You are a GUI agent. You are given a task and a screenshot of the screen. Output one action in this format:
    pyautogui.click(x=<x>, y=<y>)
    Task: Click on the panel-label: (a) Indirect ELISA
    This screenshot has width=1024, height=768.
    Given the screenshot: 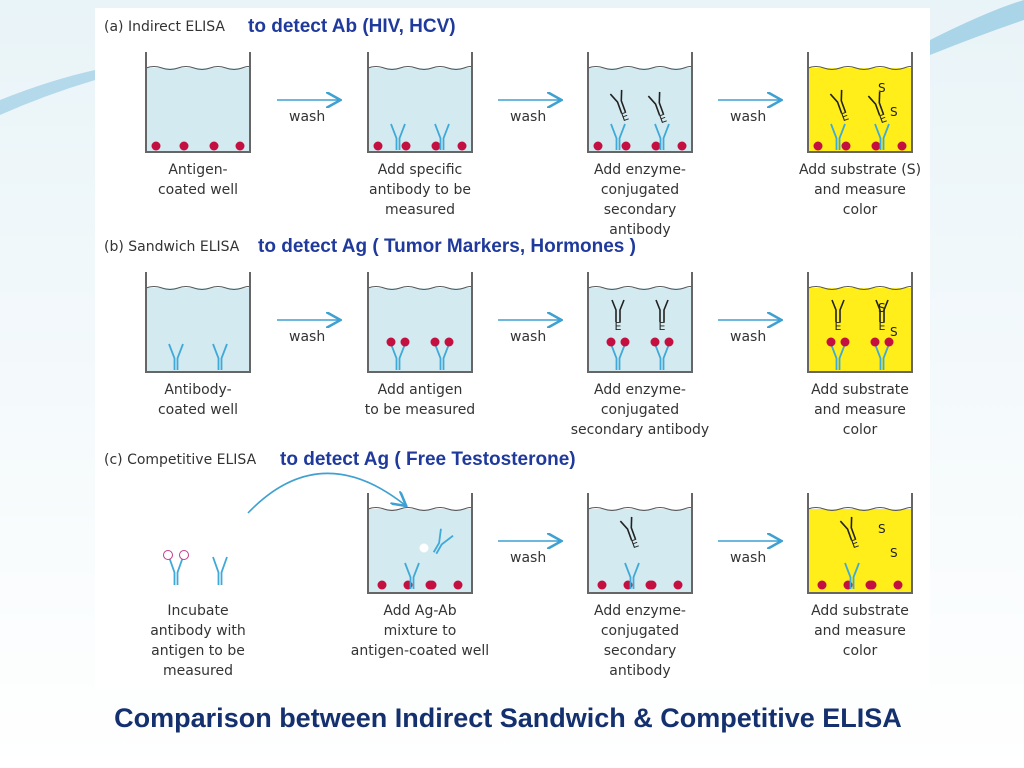 What is the action you would take?
    pyautogui.click(x=164, y=27)
    